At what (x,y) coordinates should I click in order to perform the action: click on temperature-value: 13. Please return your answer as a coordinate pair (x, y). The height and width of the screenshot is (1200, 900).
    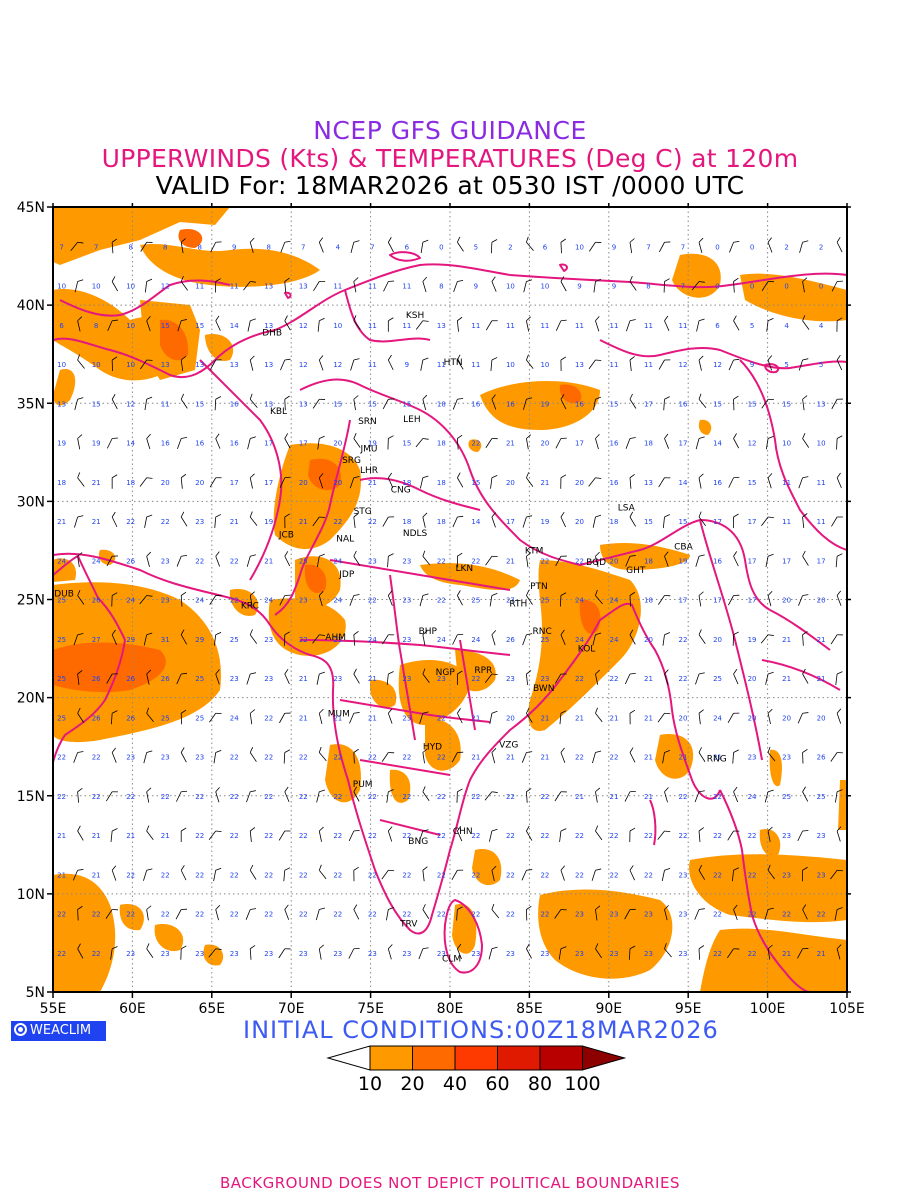
    Looking at the image, I should click on (303, 287).